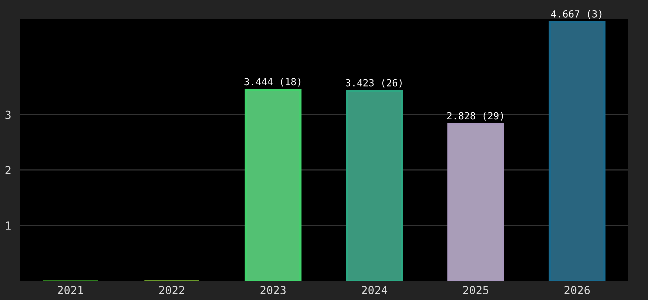  I want to click on data-label: 3.423 (26), so click(374, 83).